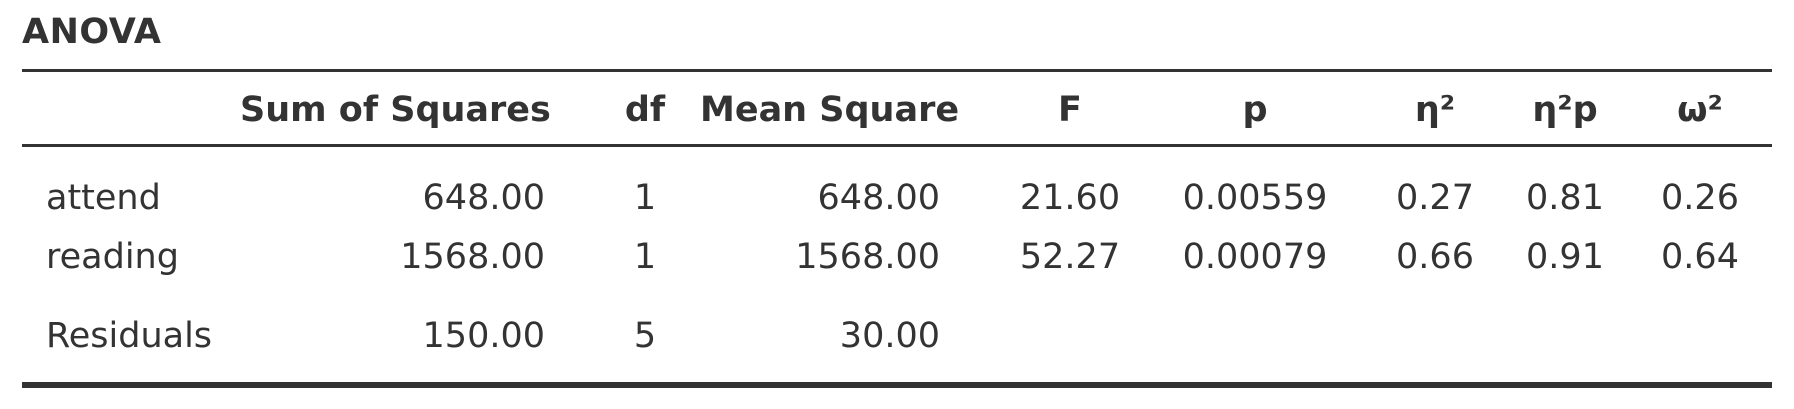  Describe the element at coordinates (1700, 110) in the screenshot. I see `header-omega-squared: ω²` at that location.